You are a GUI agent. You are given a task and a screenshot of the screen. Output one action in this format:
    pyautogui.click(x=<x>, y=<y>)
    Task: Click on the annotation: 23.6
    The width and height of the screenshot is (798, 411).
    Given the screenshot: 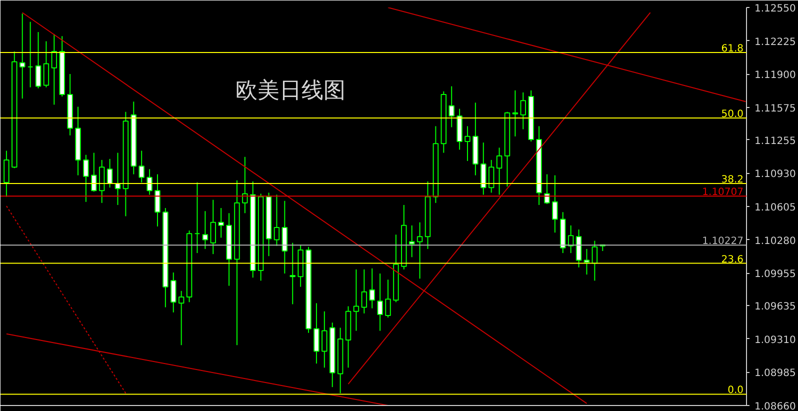 What is the action you would take?
    pyautogui.click(x=732, y=260)
    